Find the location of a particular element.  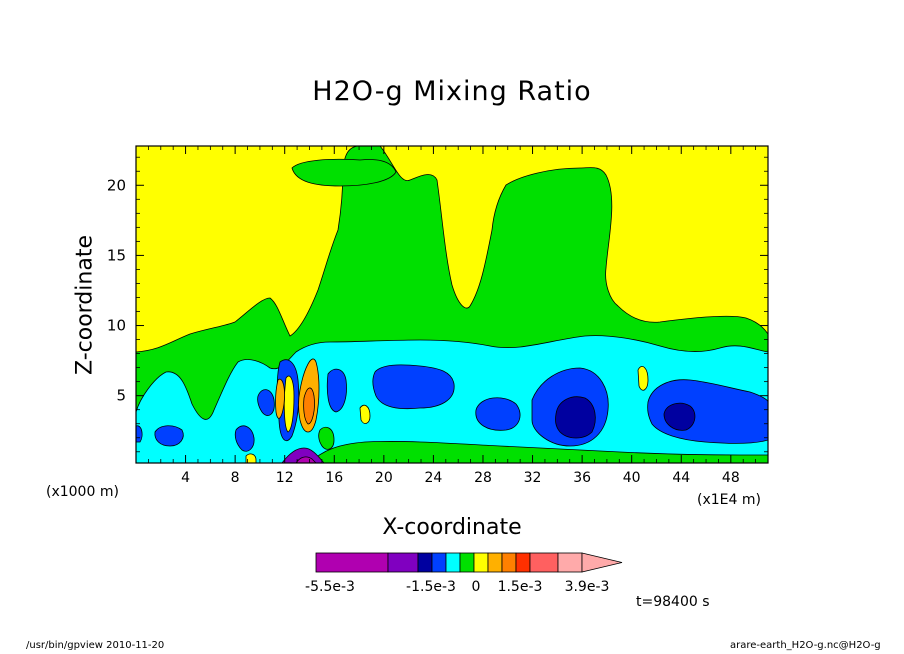

x-unit-label-right: (x1E4 m) is located at coordinates (729, 500).